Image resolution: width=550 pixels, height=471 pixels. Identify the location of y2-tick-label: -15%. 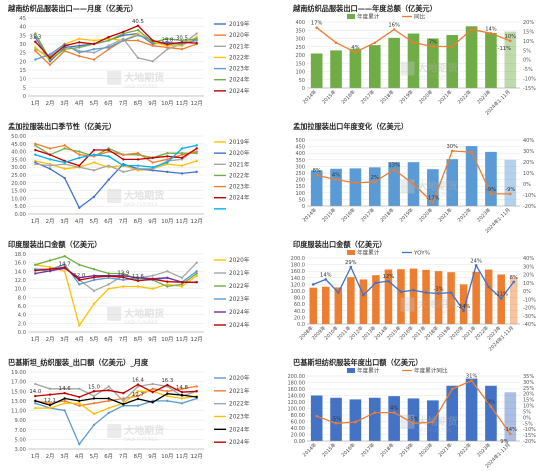
(529, 436).